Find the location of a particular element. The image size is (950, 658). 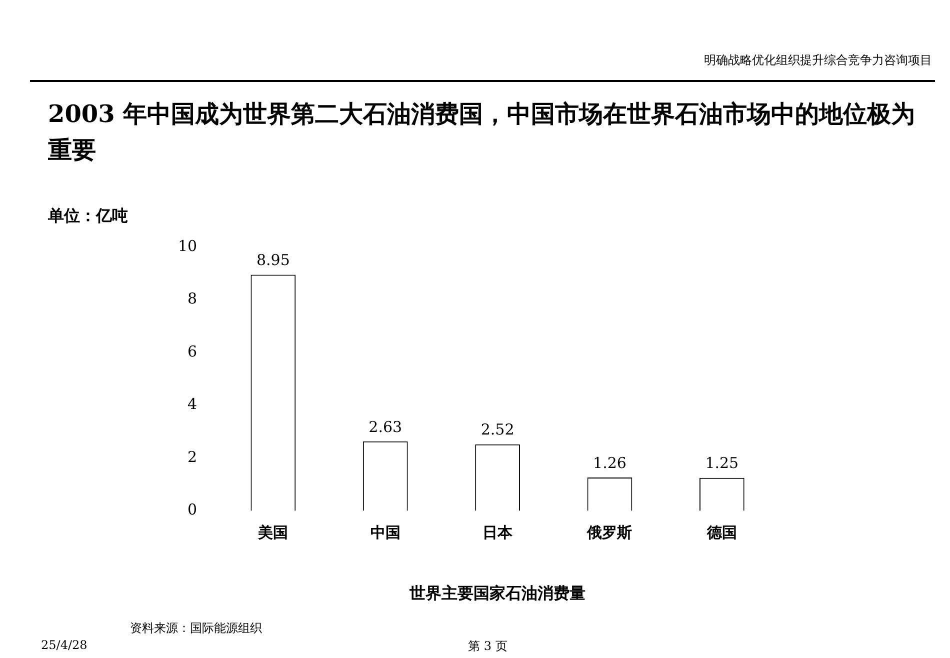

x-tick-label: 日本 is located at coordinates (498, 533).